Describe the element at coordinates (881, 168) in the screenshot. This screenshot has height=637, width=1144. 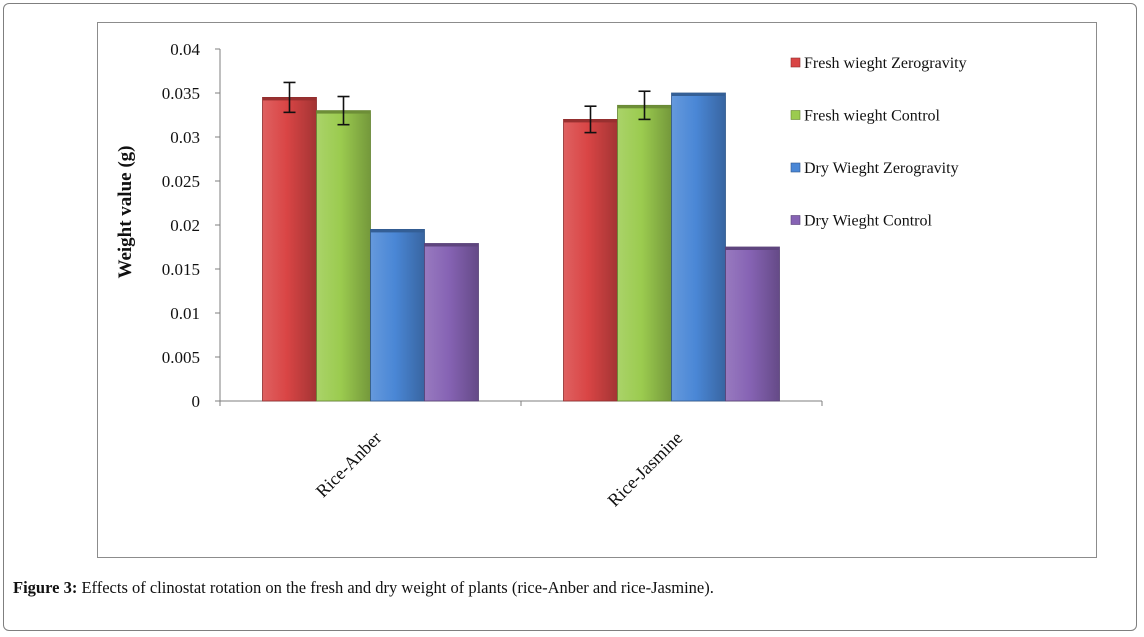
I see `legend-label: Dry Wieght Zerogravity` at that location.